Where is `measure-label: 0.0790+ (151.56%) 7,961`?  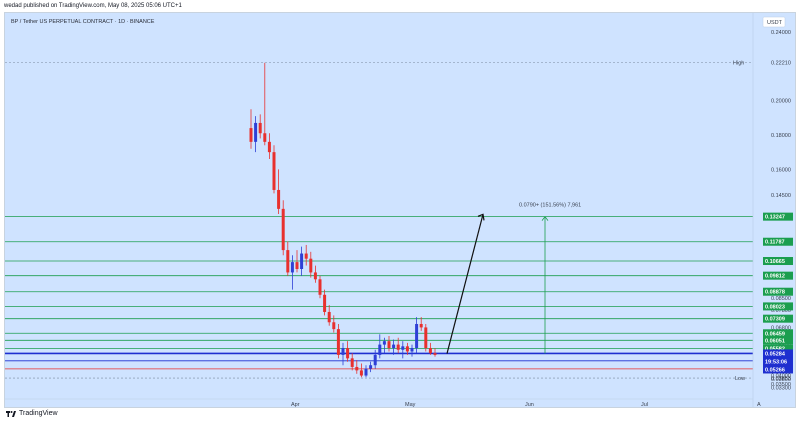
measure-label: 0.0790+ (151.56%) 7,961 is located at coordinates (550, 206).